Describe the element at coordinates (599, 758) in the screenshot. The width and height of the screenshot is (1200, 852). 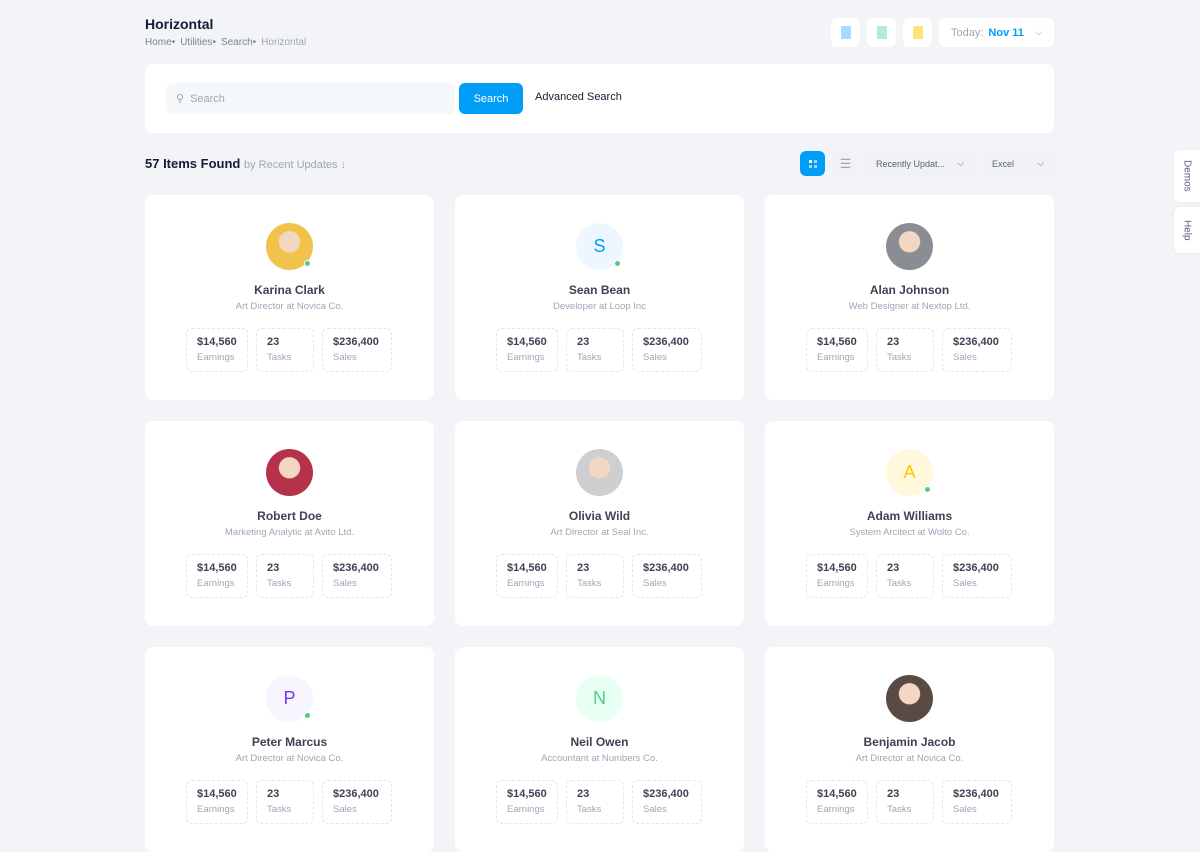
I see `user-role: Accountant at Numbers Co.` at that location.